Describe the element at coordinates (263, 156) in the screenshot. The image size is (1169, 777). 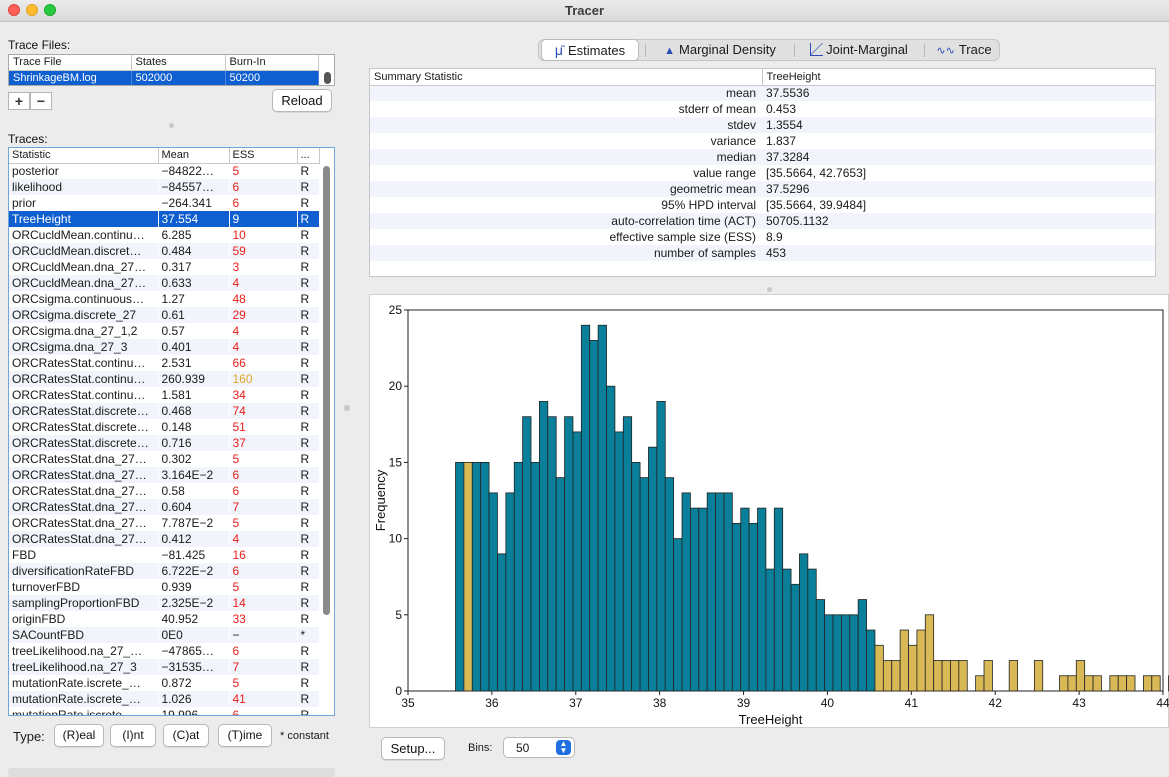
I see `column-ess: ESS` at that location.